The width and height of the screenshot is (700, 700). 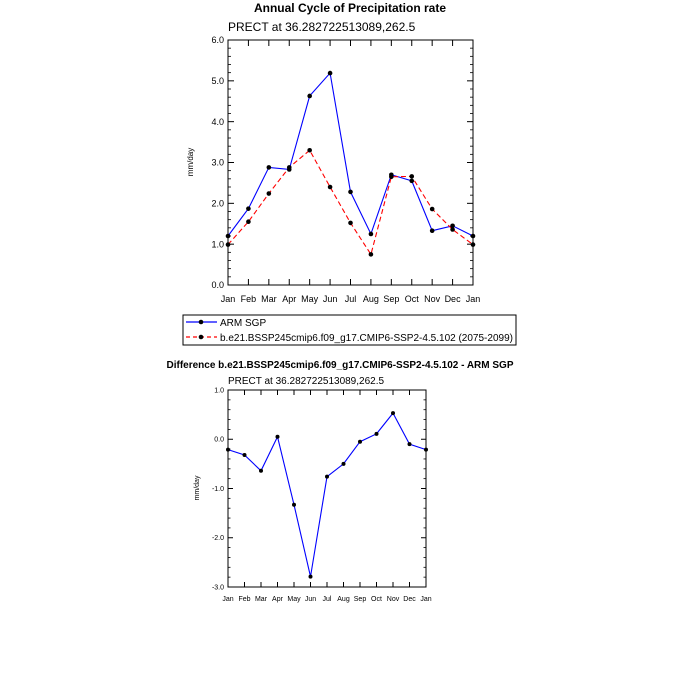 What do you see at coordinates (391, 299) in the screenshot?
I see `chart1-x-tick-label: Sep` at bounding box center [391, 299].